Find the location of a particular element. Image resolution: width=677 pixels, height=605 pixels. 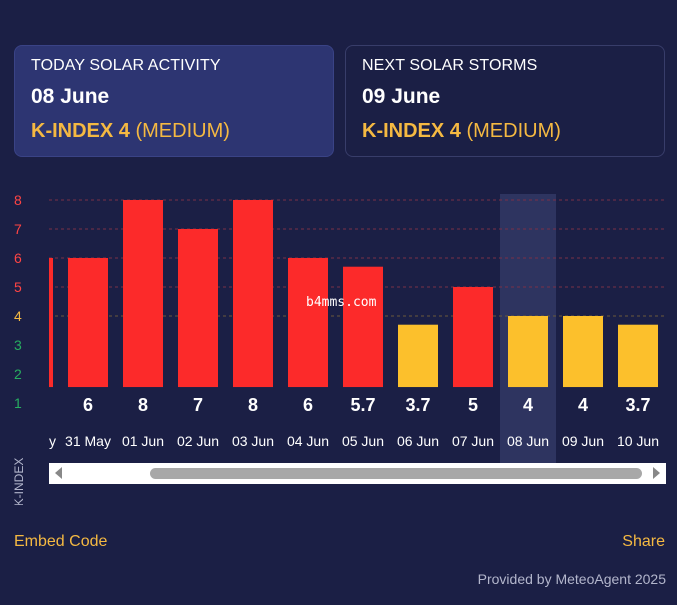

today-k-level: (MEDIUM) is located at coordinates (182, 131).